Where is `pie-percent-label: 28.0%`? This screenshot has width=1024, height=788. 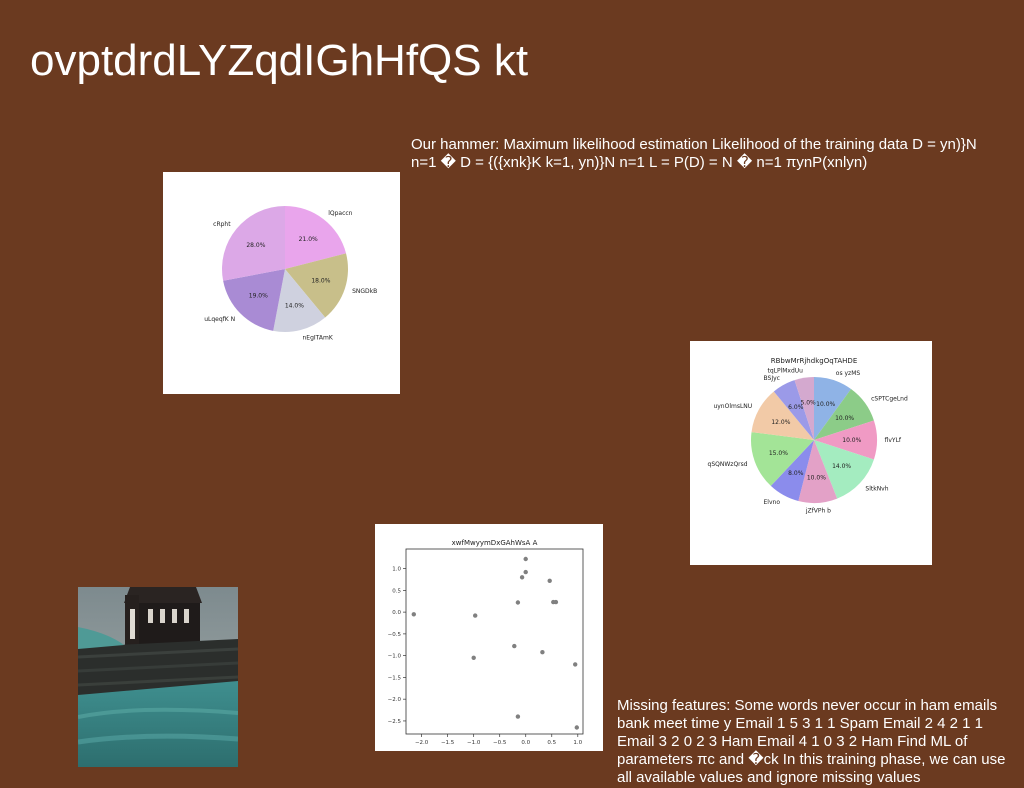
pie-percent-label: 28.0% is located at coordinates (255, 245).